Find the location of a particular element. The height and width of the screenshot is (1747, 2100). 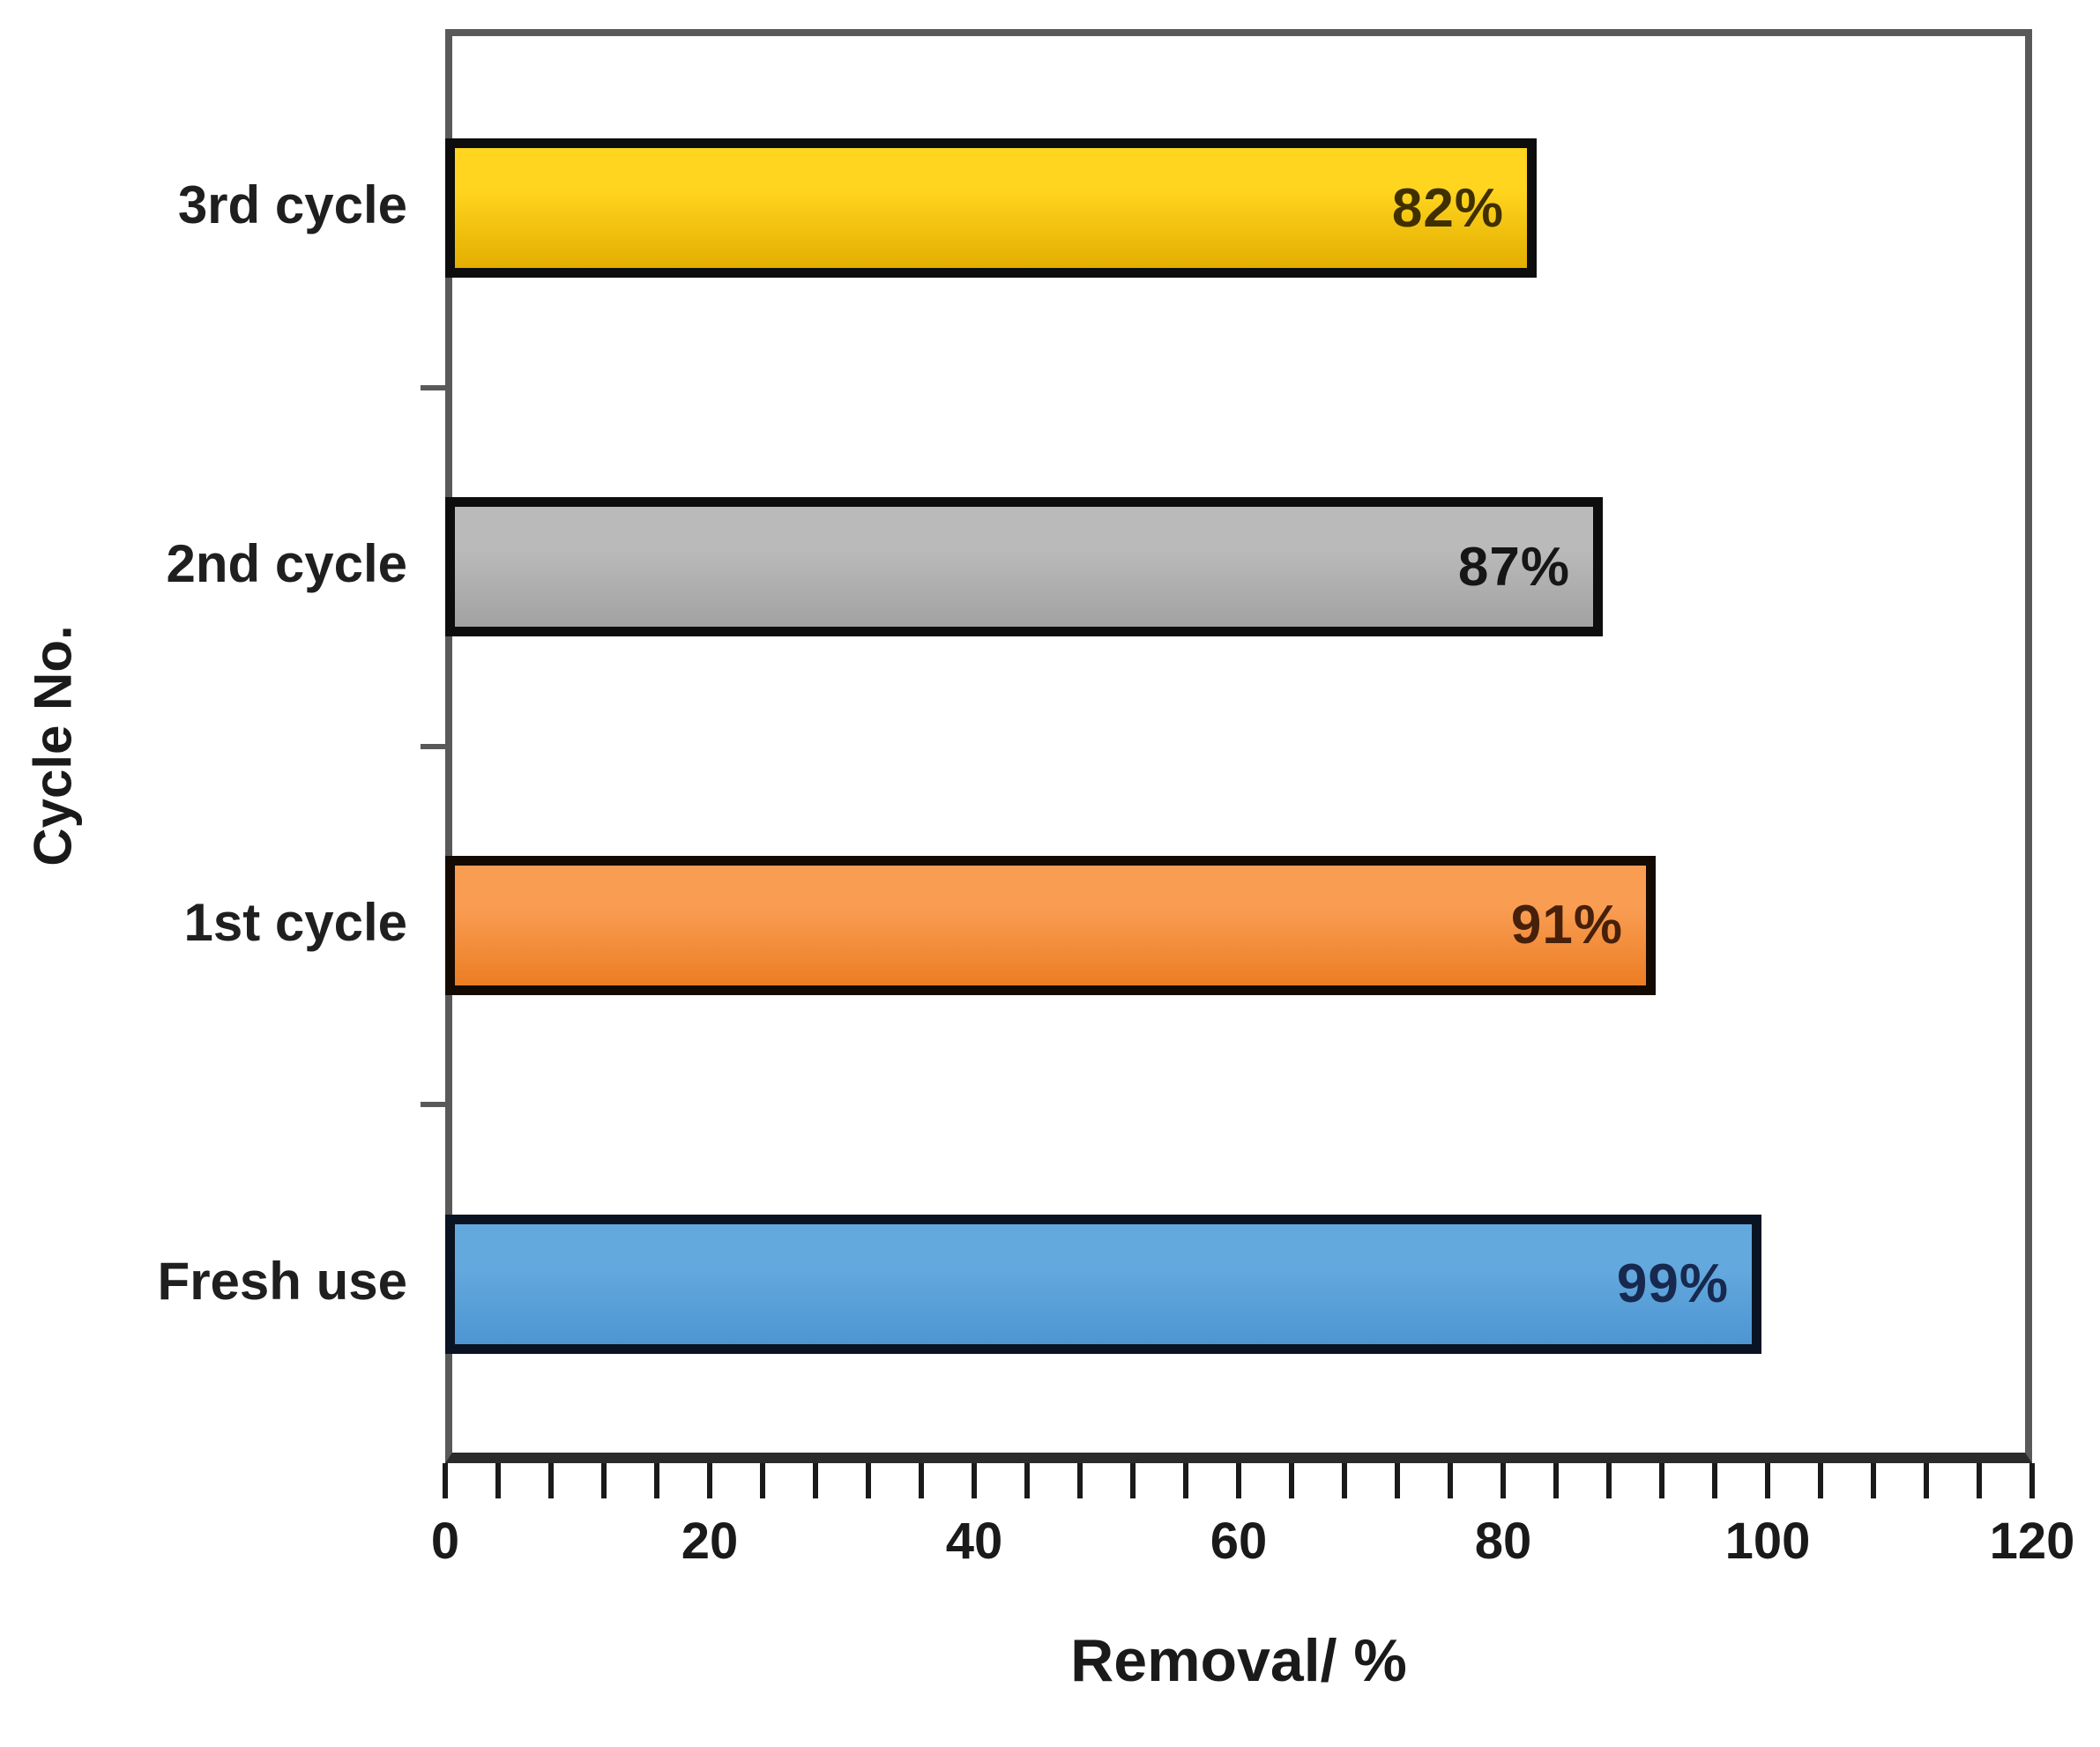

bar-value-label: 91% is located at coordinates (1566, 925).